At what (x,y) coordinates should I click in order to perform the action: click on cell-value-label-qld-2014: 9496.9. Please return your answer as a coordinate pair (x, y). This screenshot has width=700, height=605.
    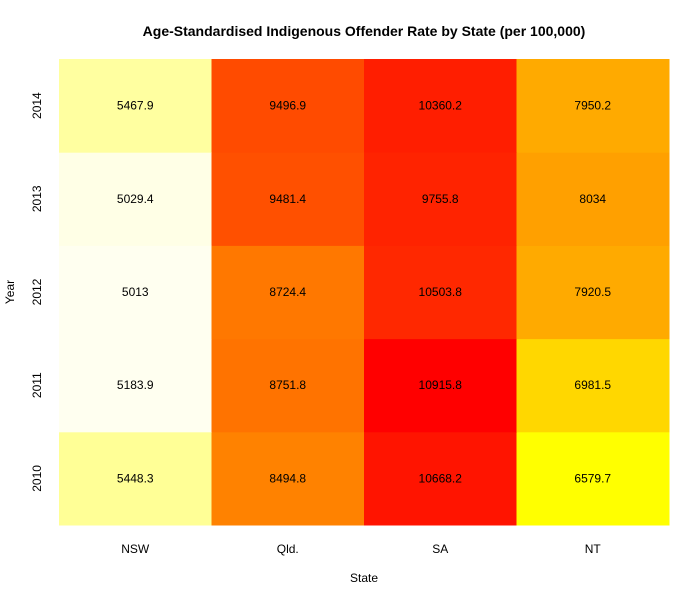
    Looking at the image, I should click on (287, 106).